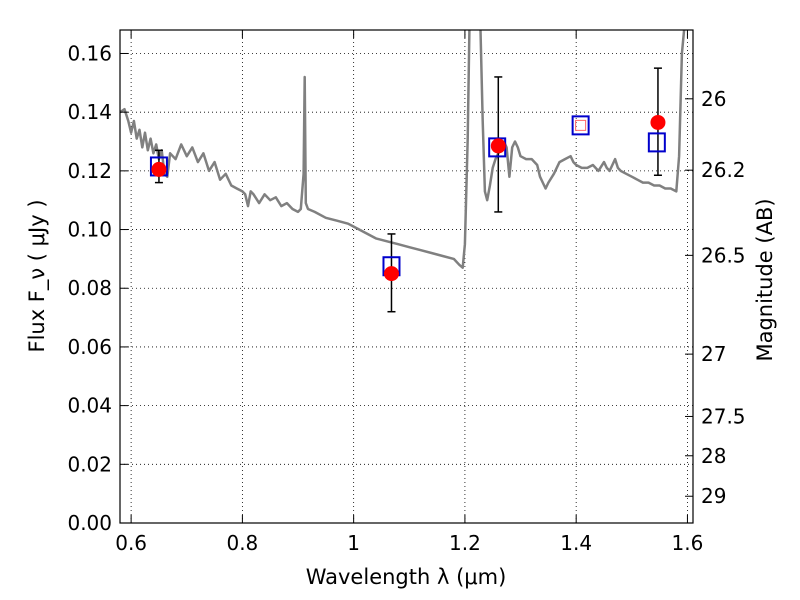  I want to click on x-tick-label: 1.2, so click(465, 543).